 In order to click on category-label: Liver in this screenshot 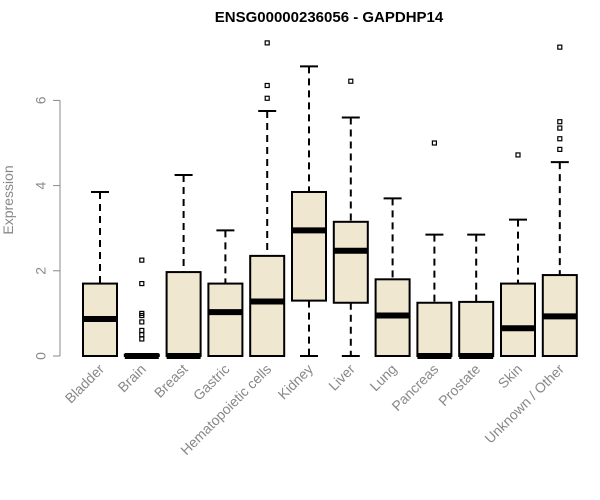, I will do `click(341, 377)`.